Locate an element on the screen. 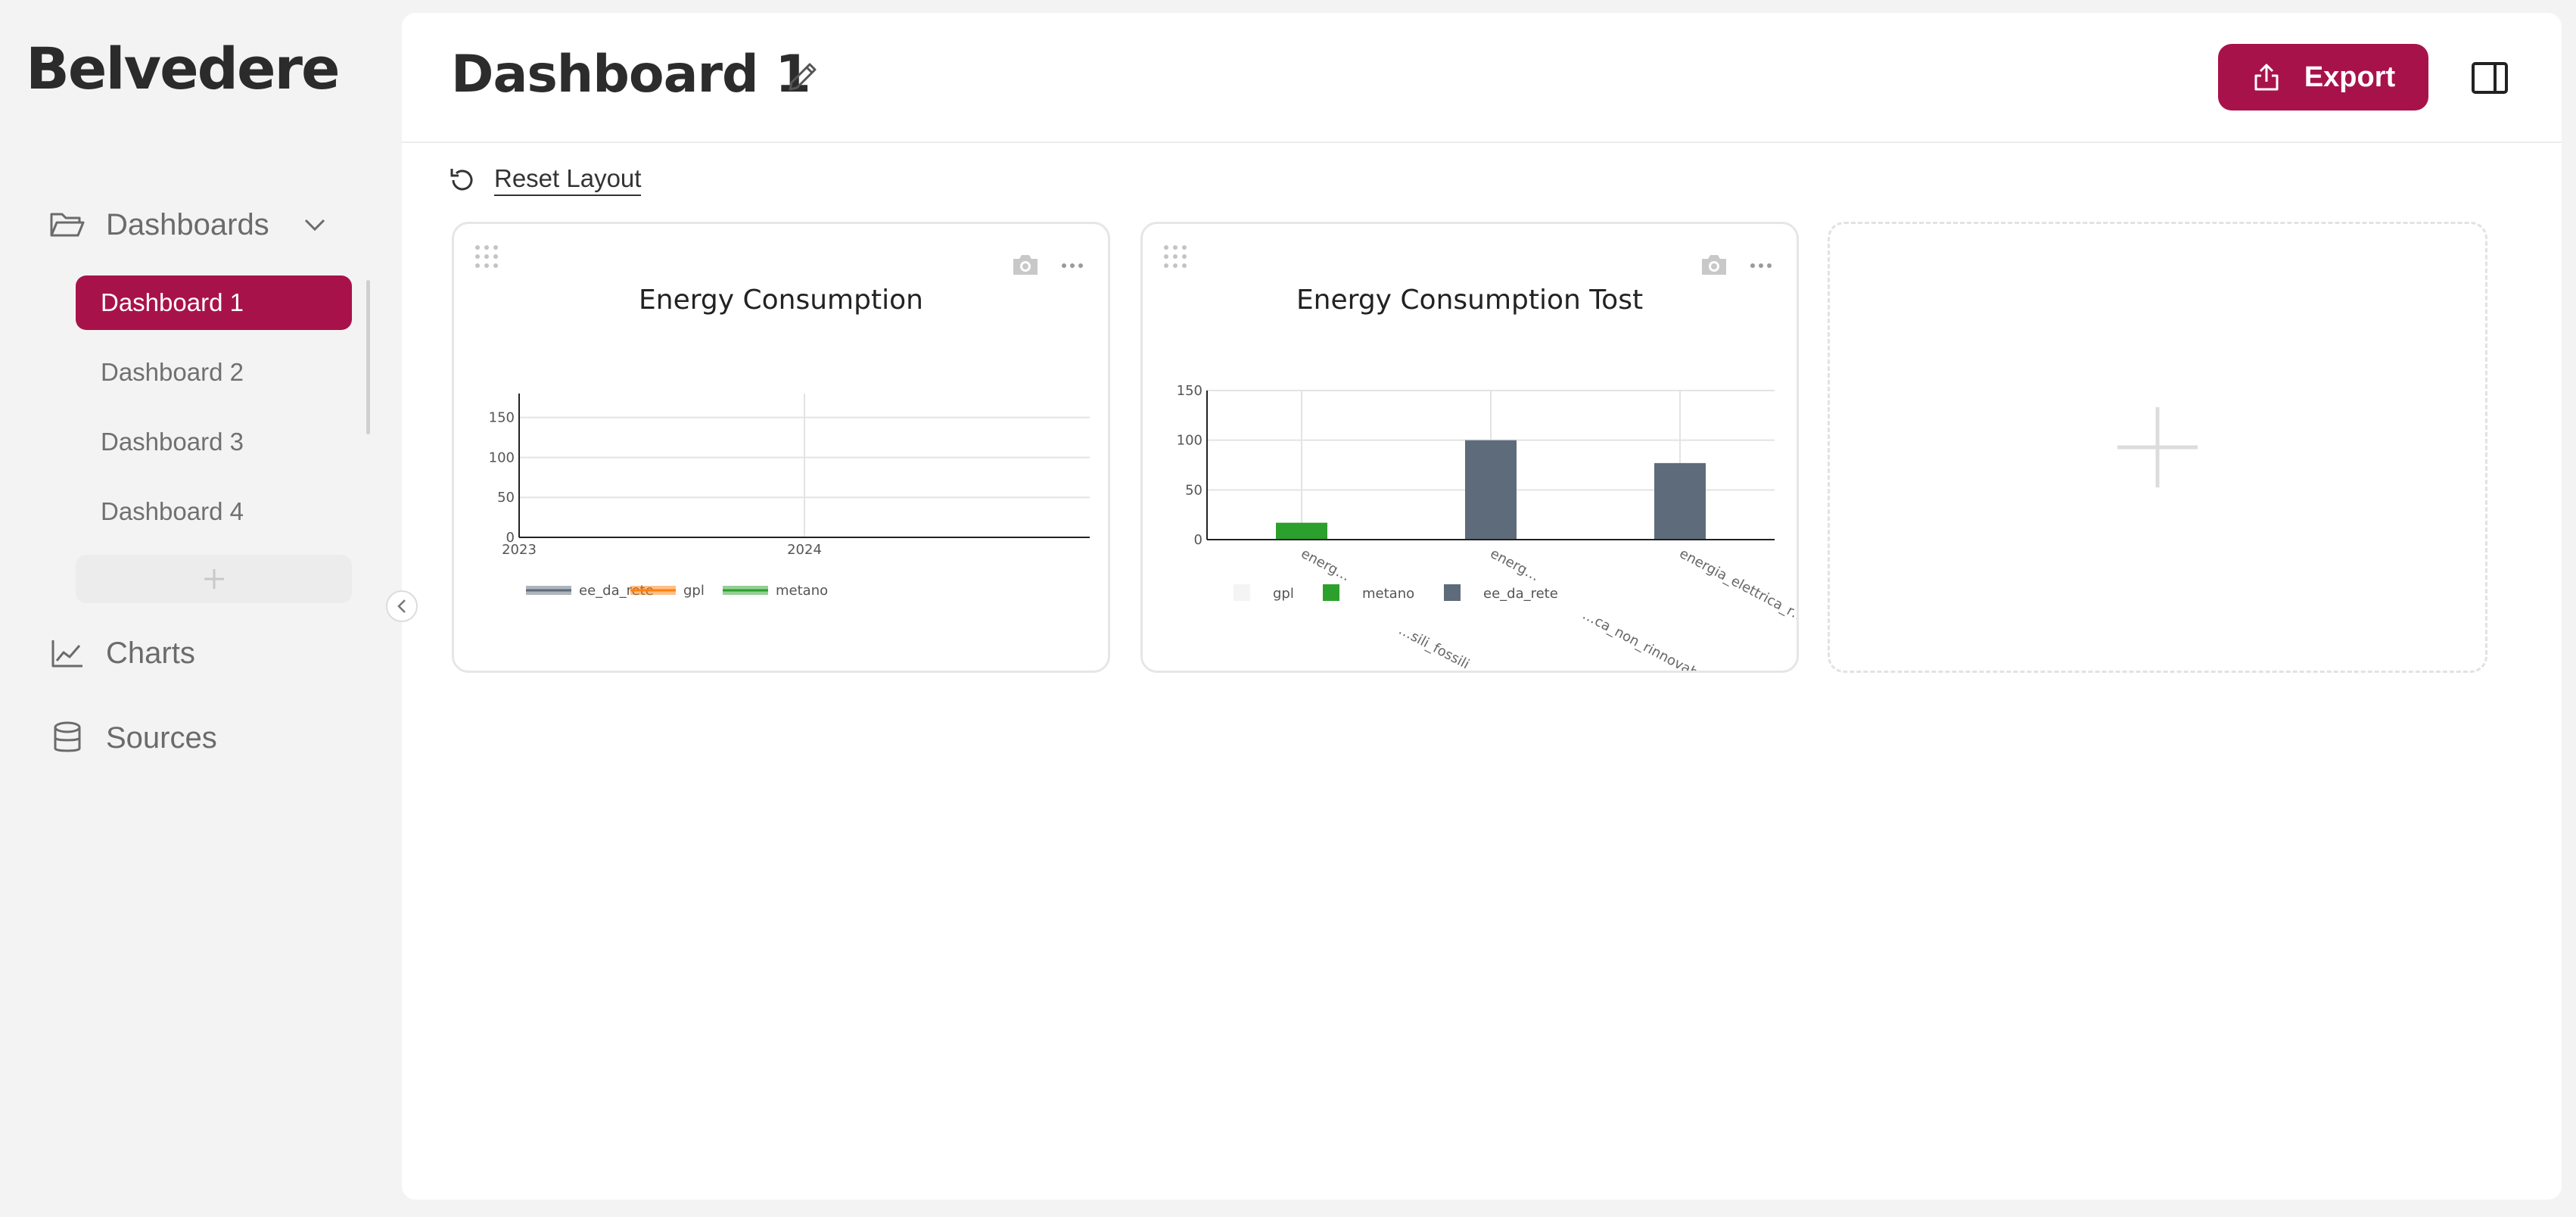 The height and width of the screenshot is (1217, 2576). add-chart-placeholder is located at coordinates (2157, 447).